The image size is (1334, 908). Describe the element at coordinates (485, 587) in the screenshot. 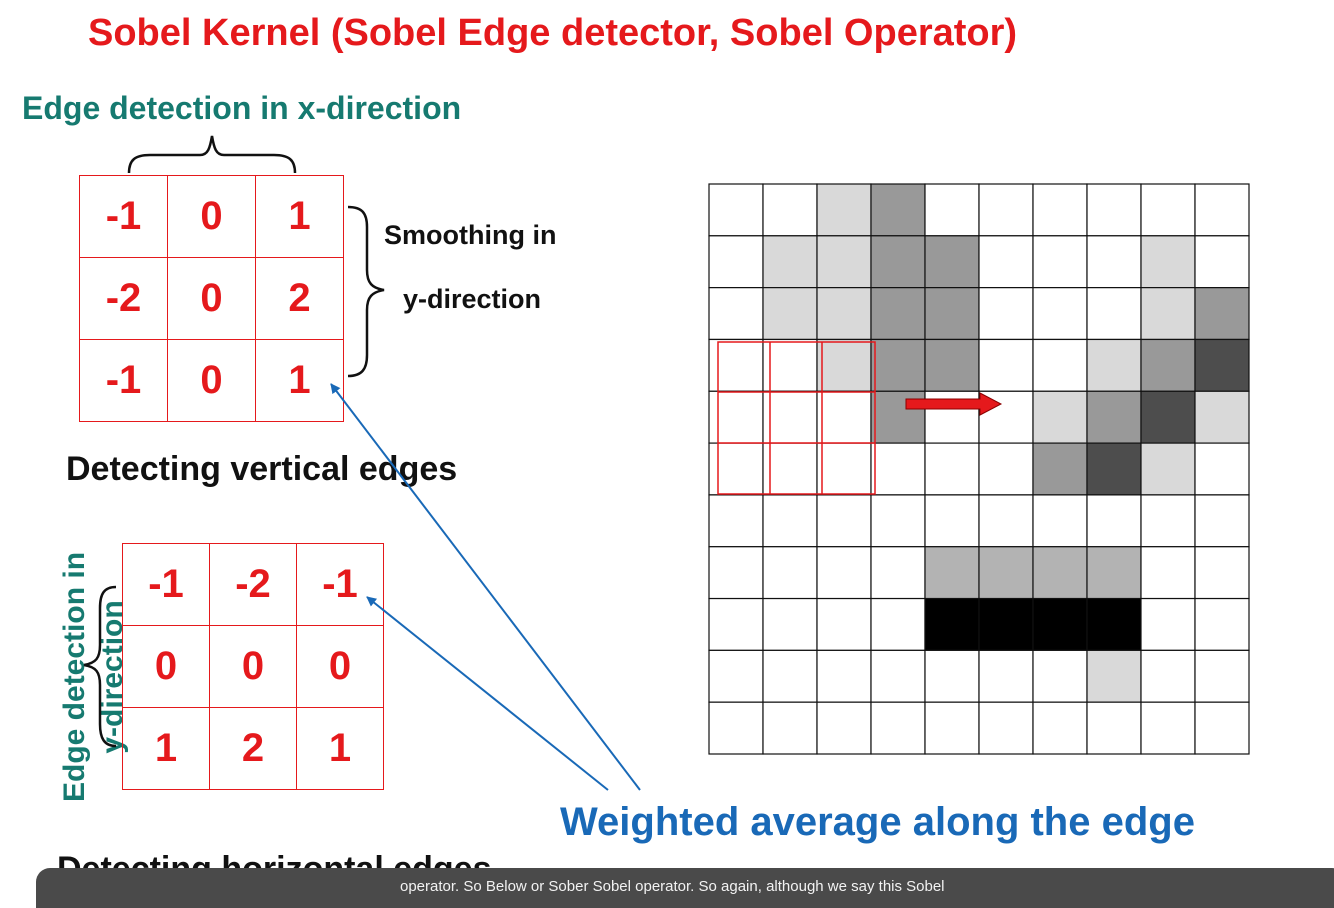

I see `pointer-arrow-to-x-kernel` at that location.